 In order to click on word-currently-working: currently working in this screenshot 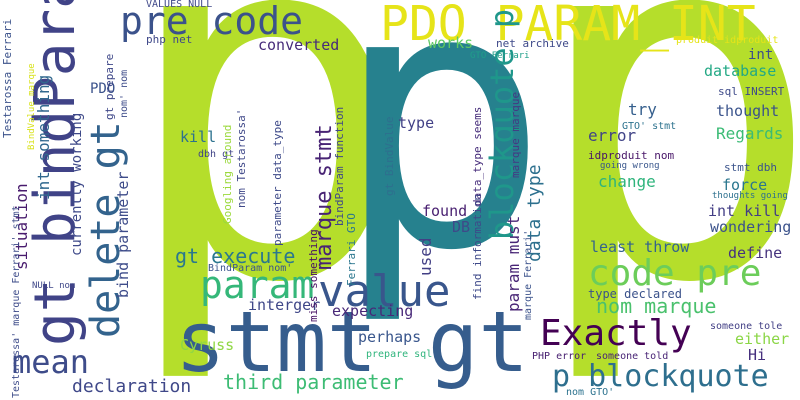, I will do `click(77, 184)`.